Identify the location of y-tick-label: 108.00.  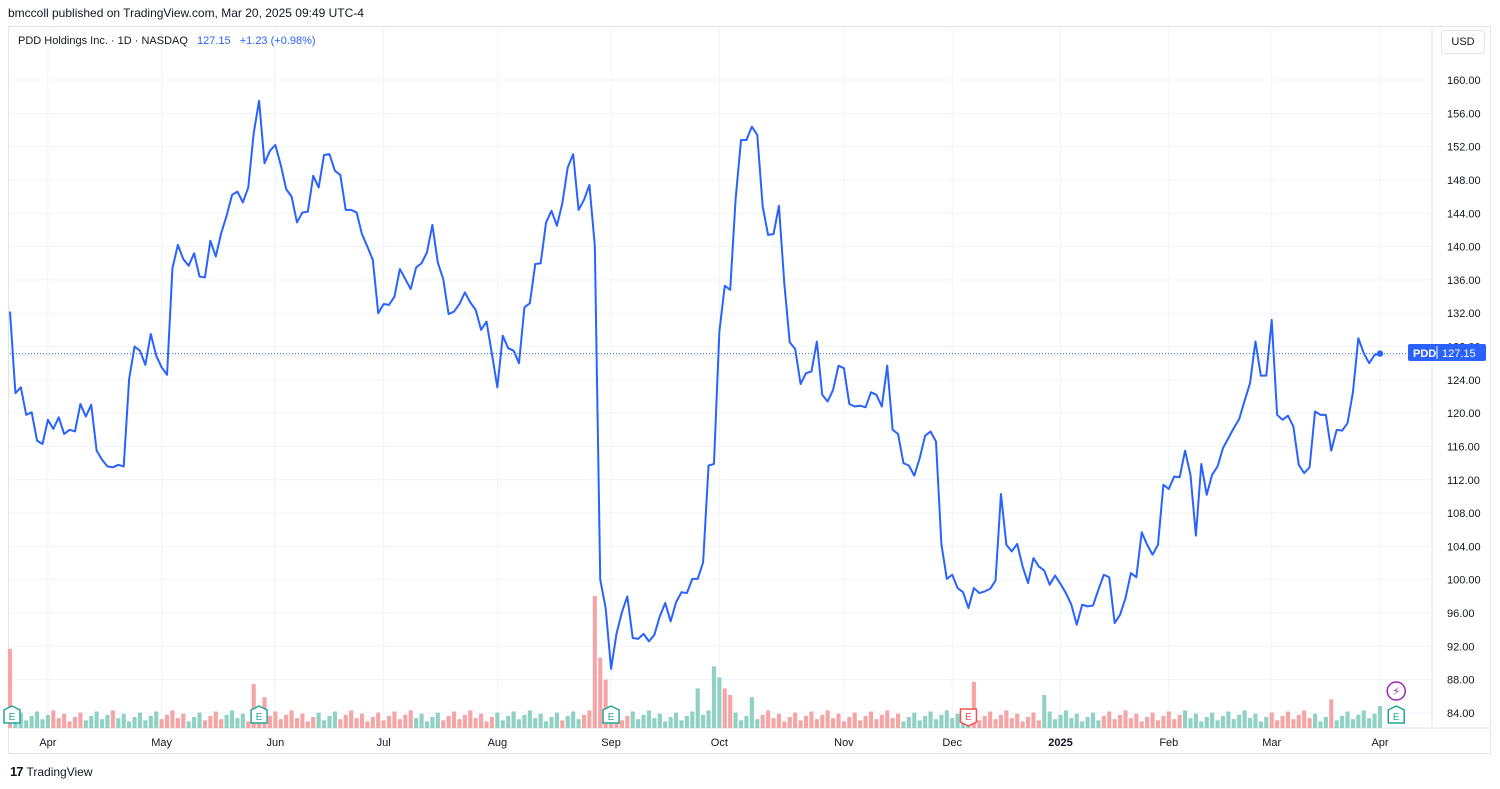
(1464, 514).